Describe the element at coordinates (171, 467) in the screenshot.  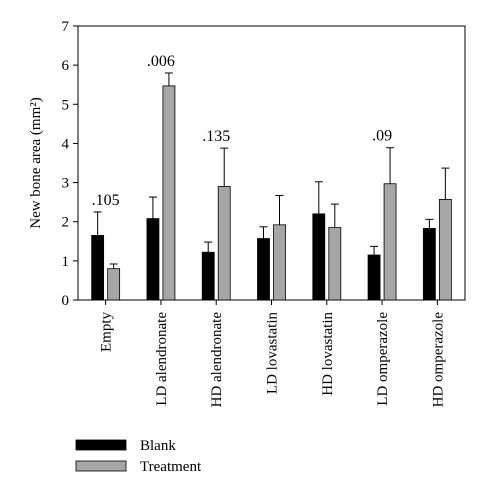
I see `legend-label: Treatment` at that location.